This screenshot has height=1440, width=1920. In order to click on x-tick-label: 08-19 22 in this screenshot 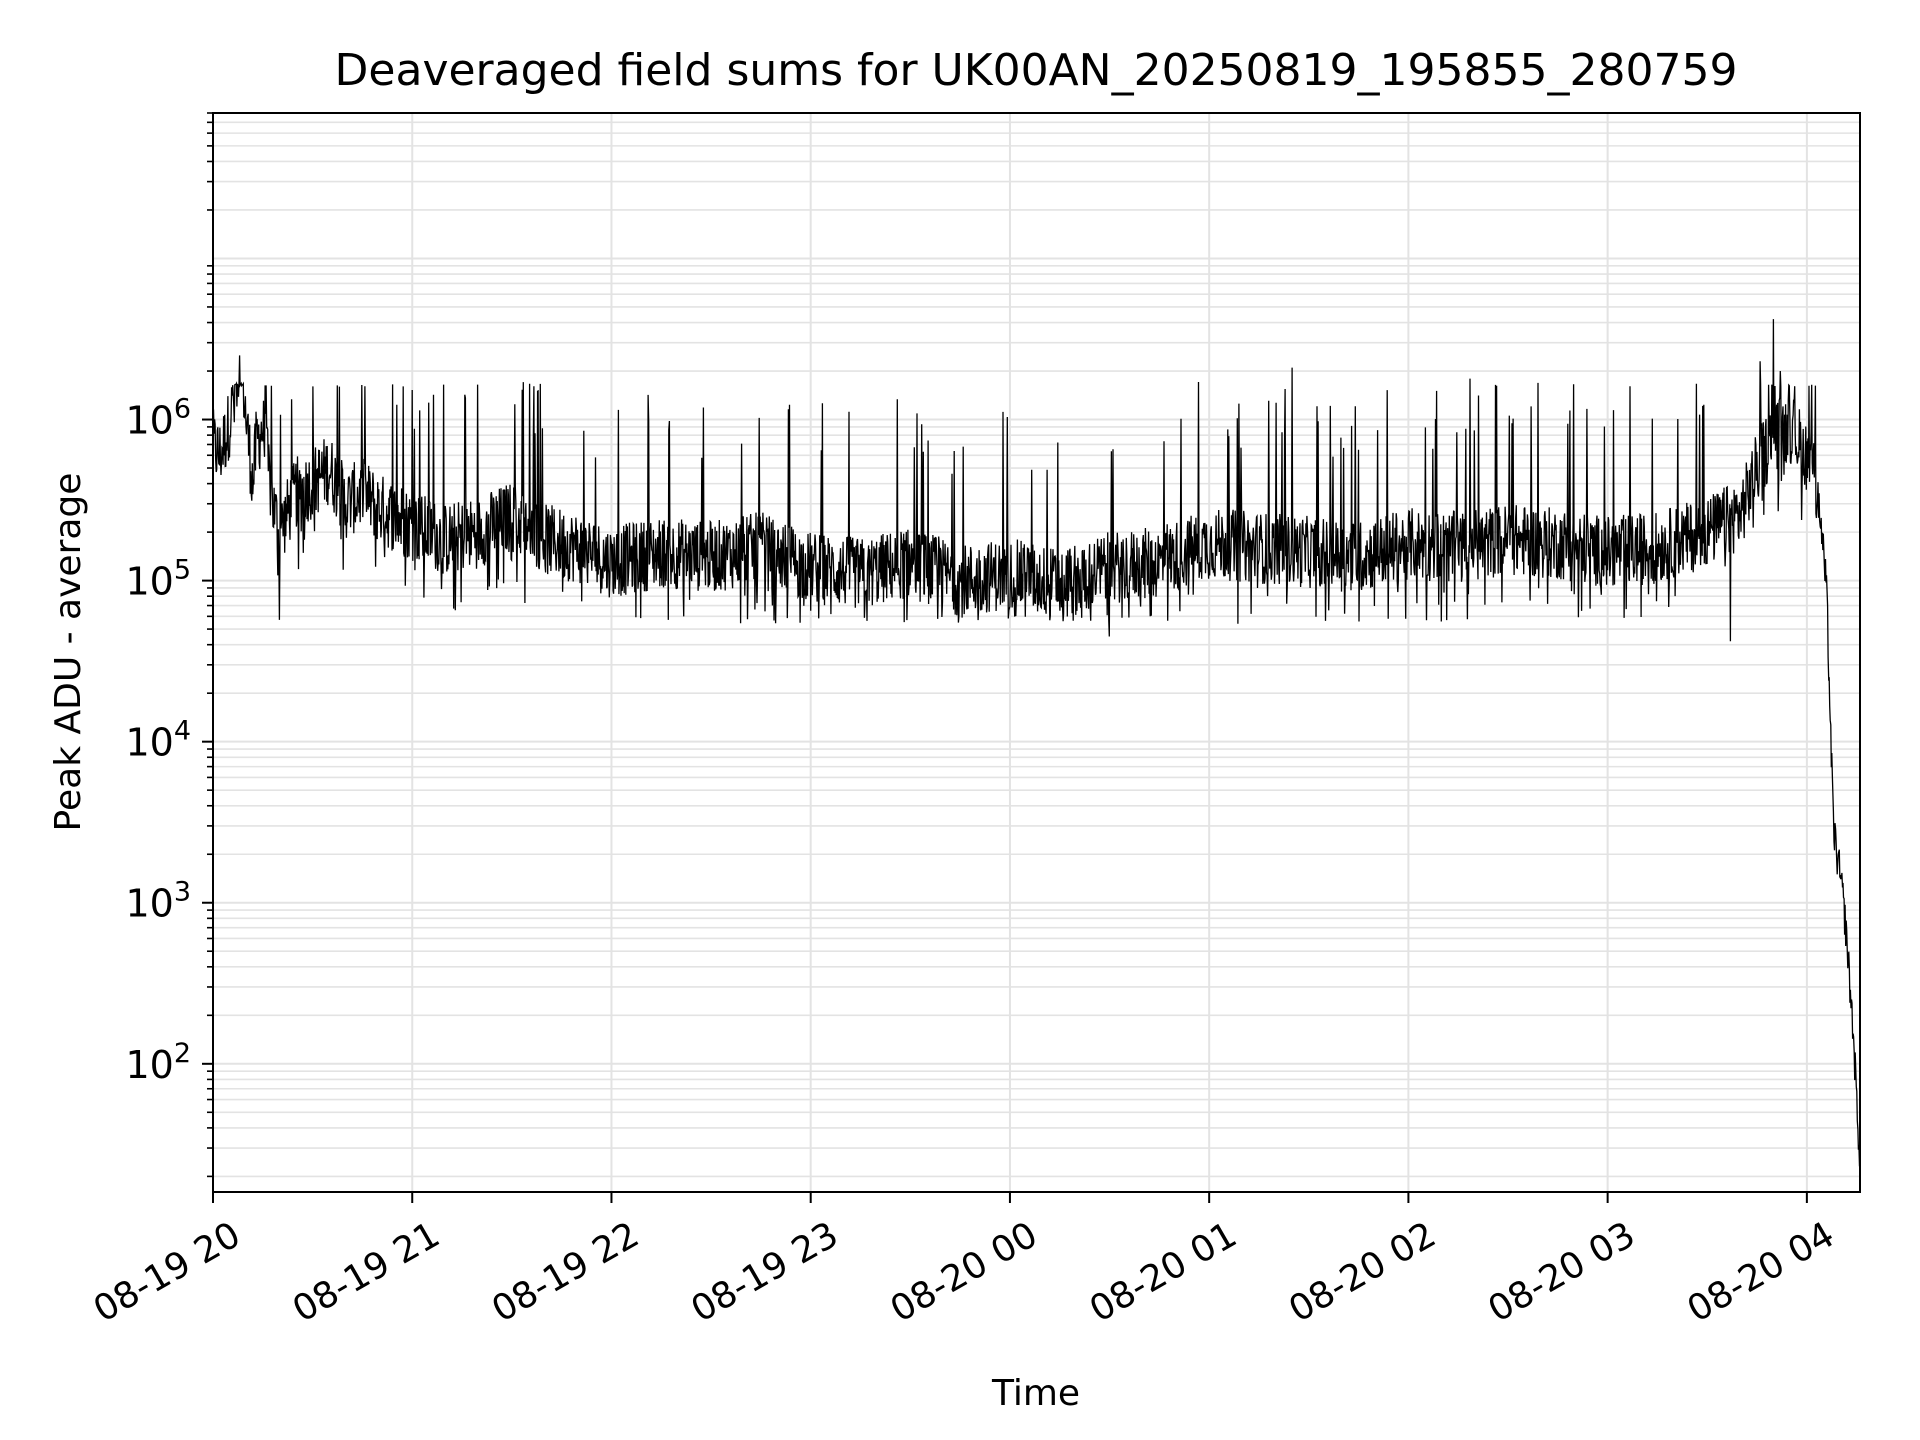, I will do `click(565, 1272)`.